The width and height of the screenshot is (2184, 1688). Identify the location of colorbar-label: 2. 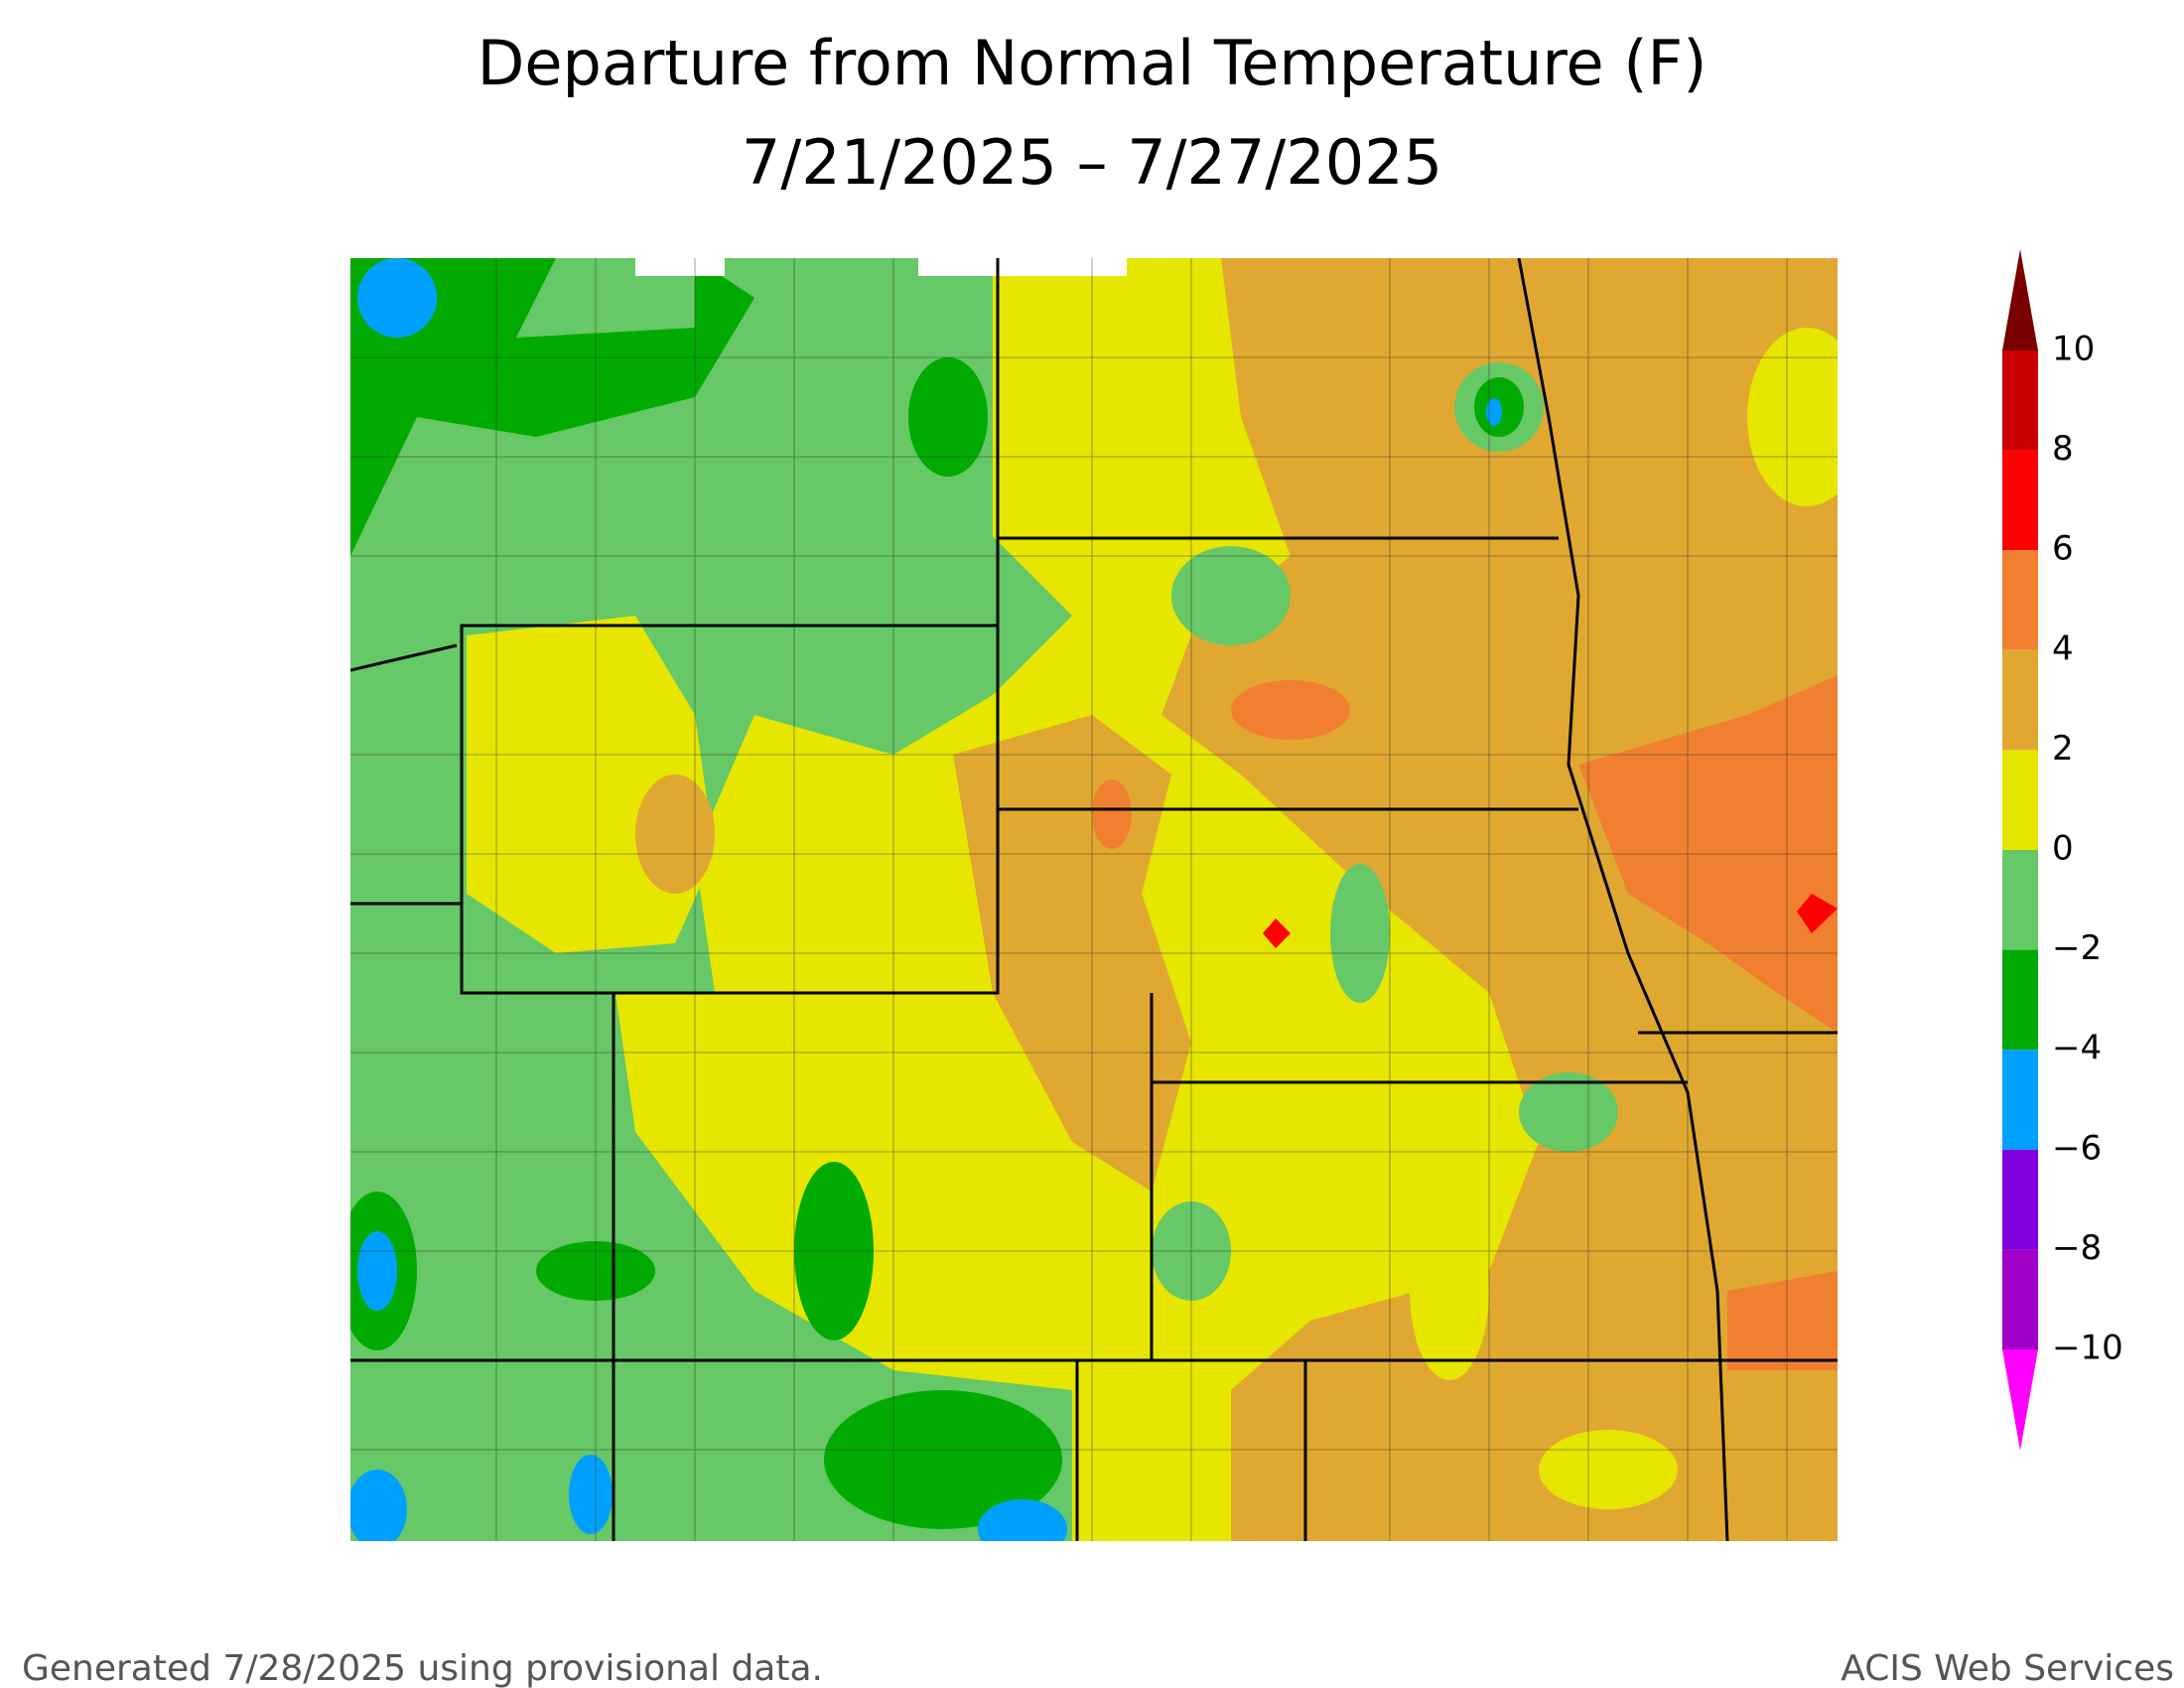
(2063, 749).